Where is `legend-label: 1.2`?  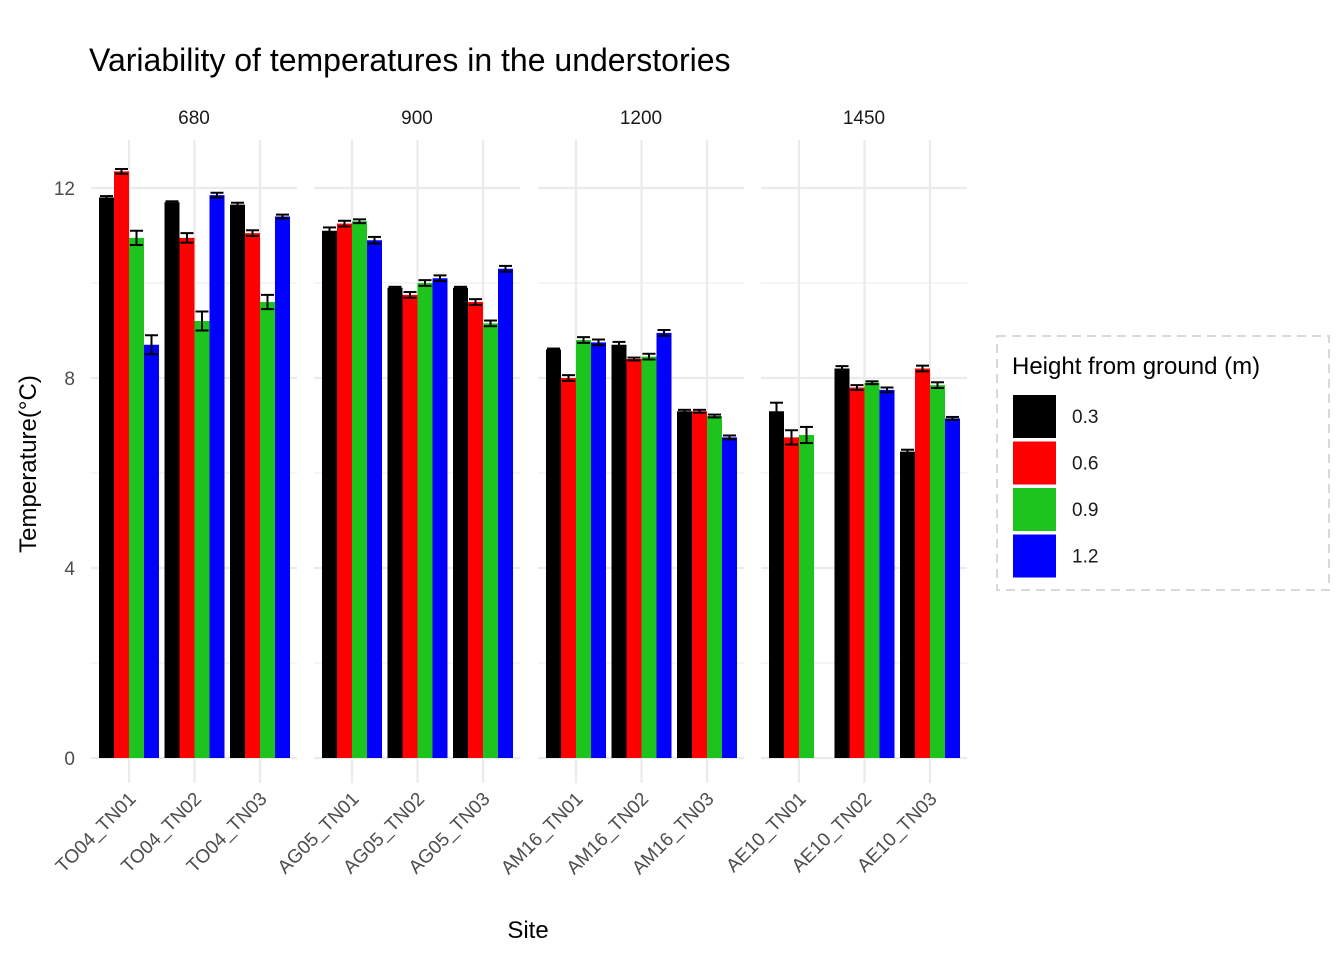 legend-label: 1.2 is located at coordinates (1085, 557).